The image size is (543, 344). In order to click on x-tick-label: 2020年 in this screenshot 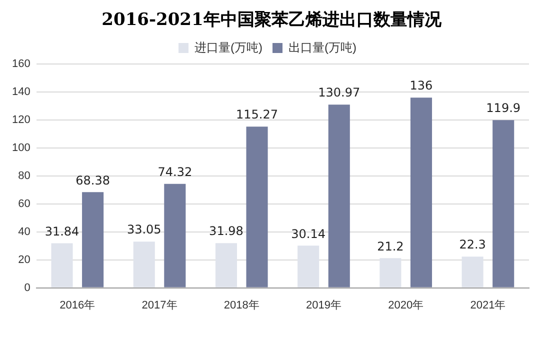, I will do `click(406, 305)`.